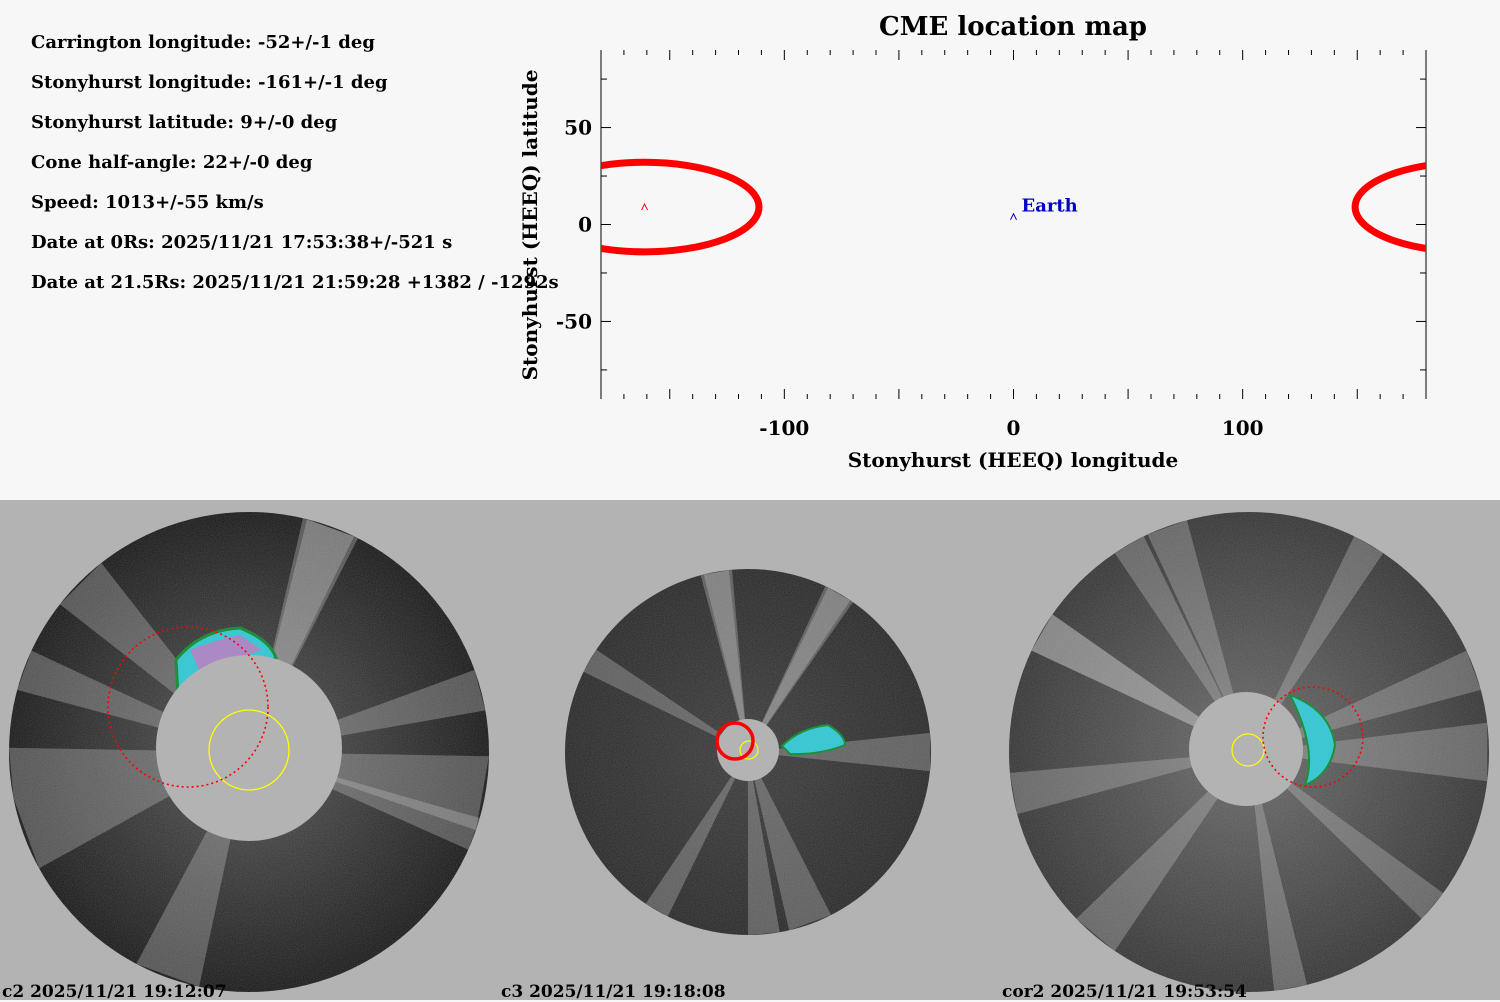  I want to click on cor2-cone-circle, so click(1313, 737).